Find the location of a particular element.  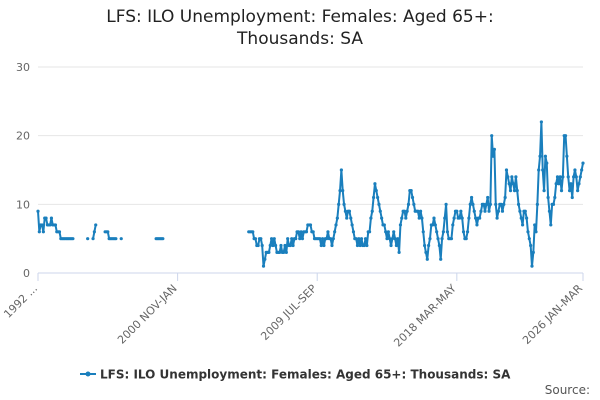

x-tick-label: 2026 JAN-MAR is located at coordinates (552, 314).